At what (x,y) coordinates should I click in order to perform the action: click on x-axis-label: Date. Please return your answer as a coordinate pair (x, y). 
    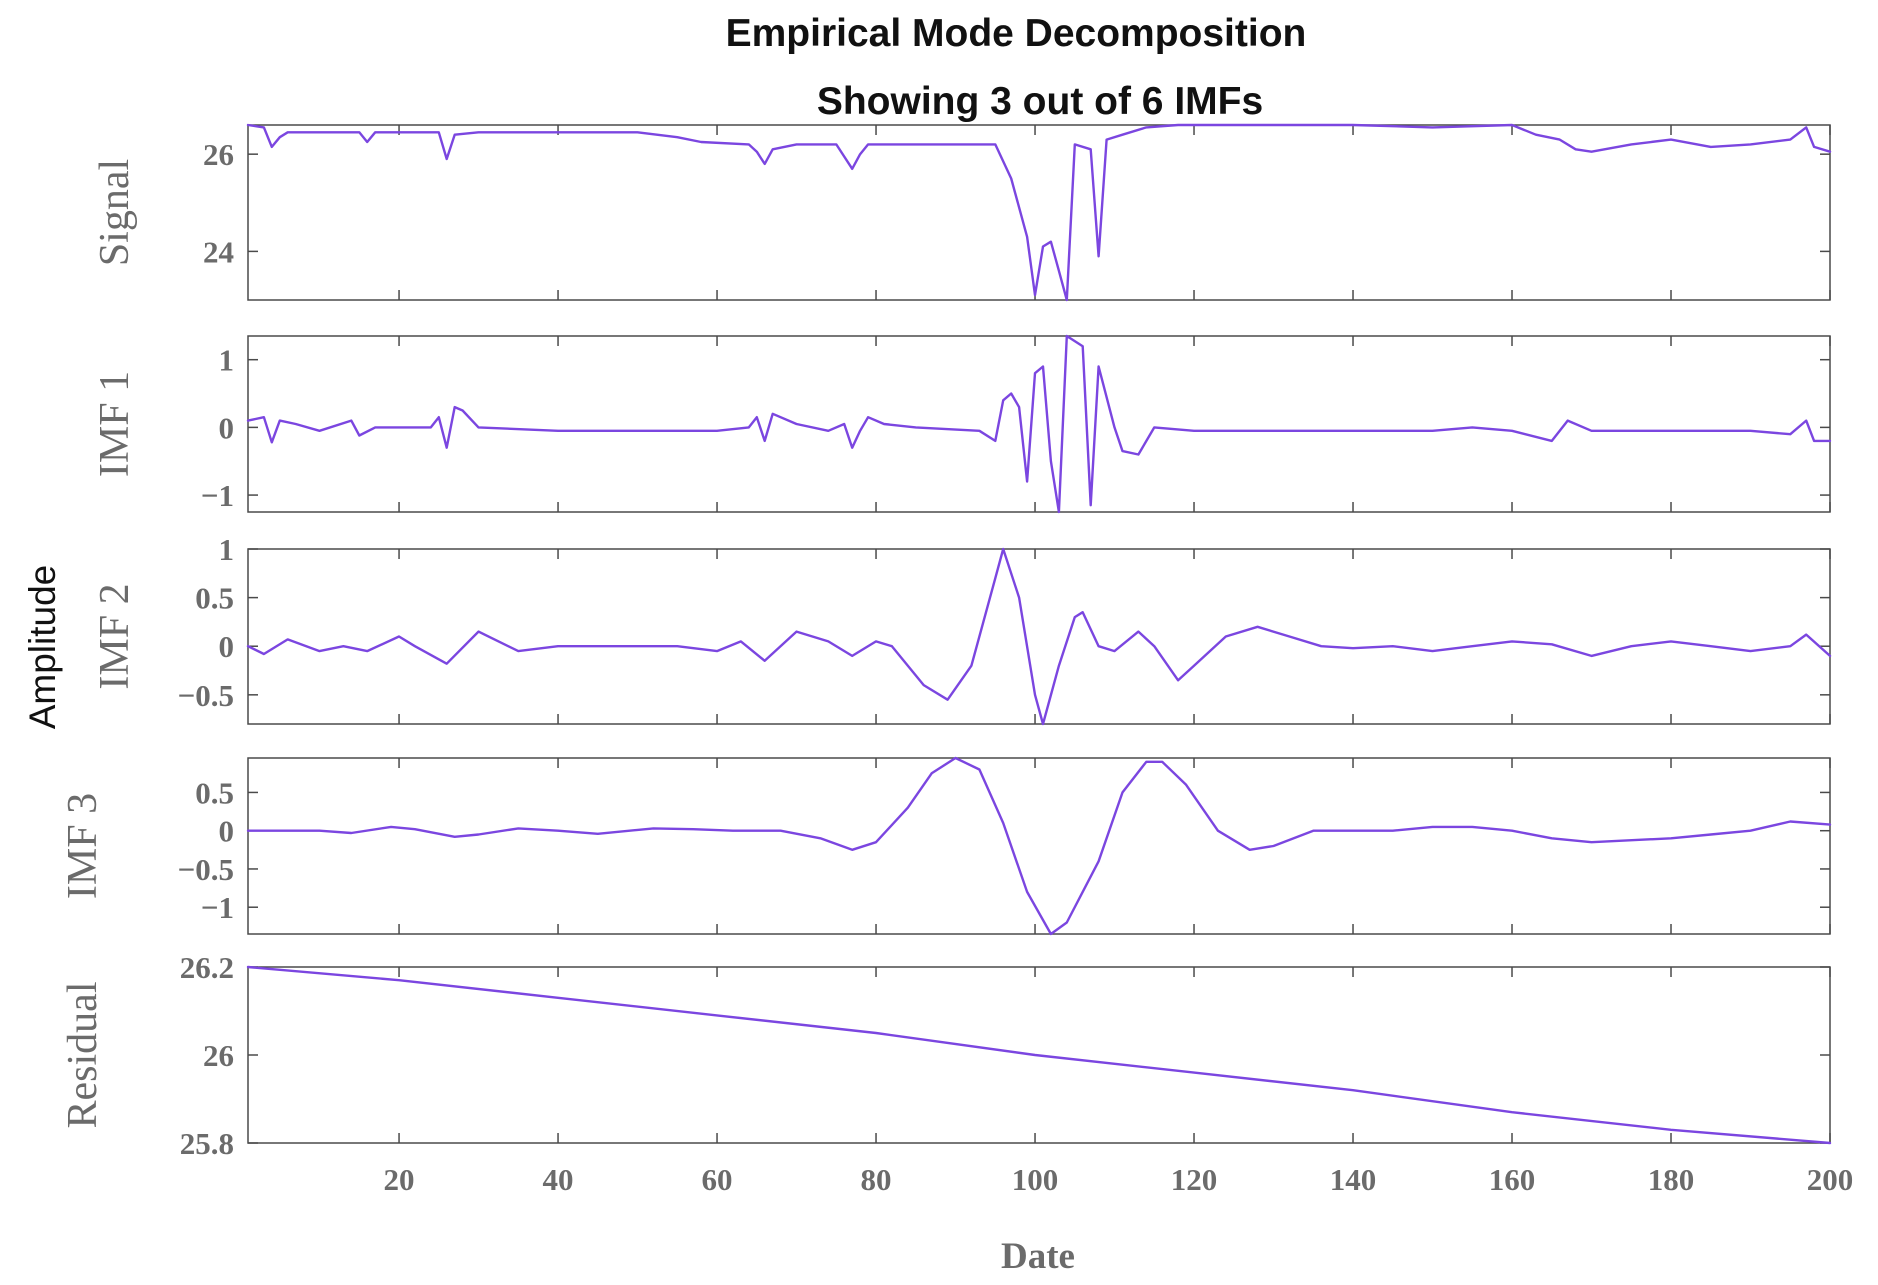
    Looking at the image, I should click on (1038, 1256).